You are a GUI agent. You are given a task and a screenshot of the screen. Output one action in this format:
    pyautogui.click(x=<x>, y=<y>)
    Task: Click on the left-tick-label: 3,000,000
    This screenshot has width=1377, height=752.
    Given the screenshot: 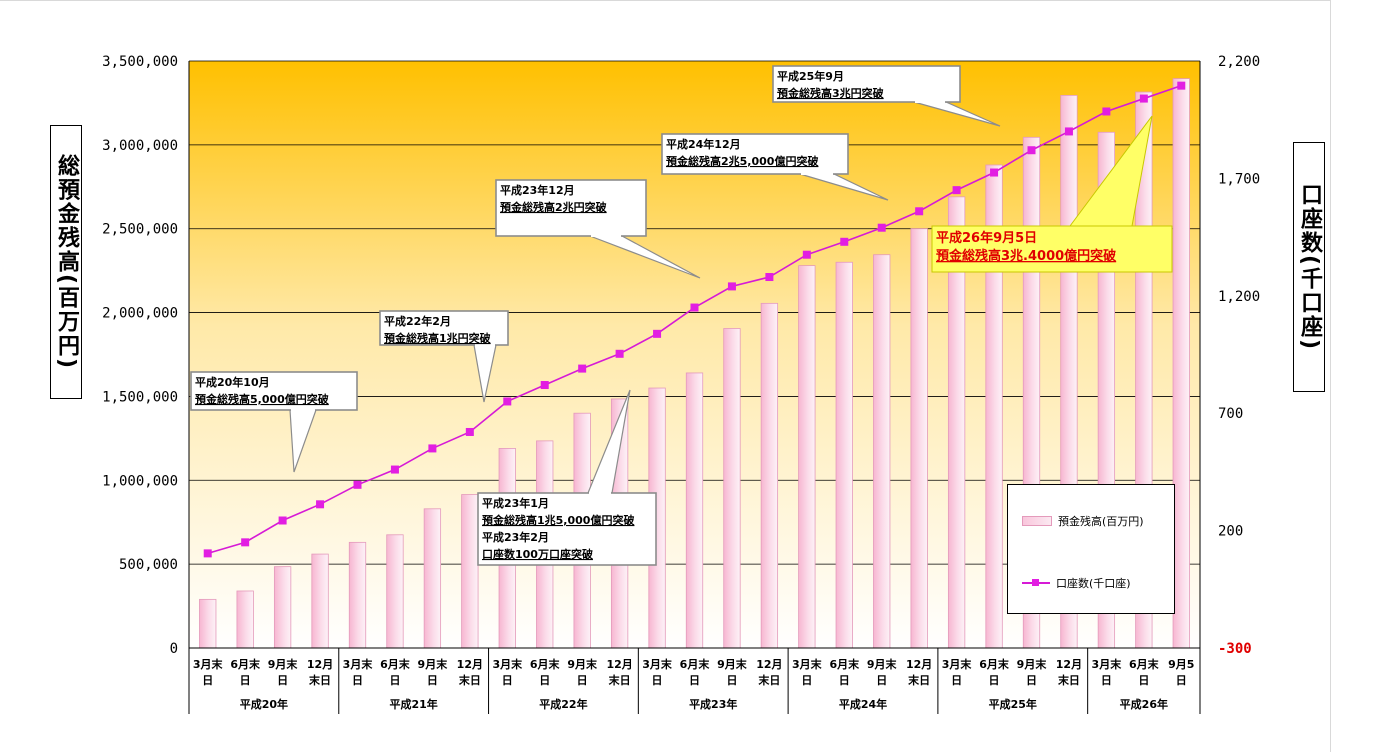 What is the action you would take?
    pyautogui.click(x=140, y=146)
    